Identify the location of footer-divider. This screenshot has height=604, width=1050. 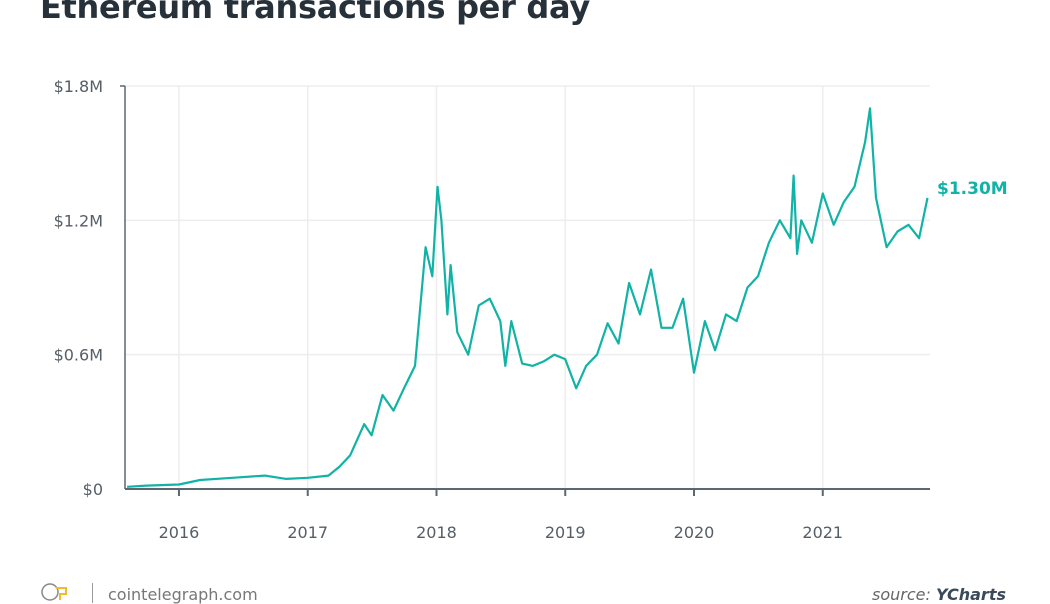
(92, 593).